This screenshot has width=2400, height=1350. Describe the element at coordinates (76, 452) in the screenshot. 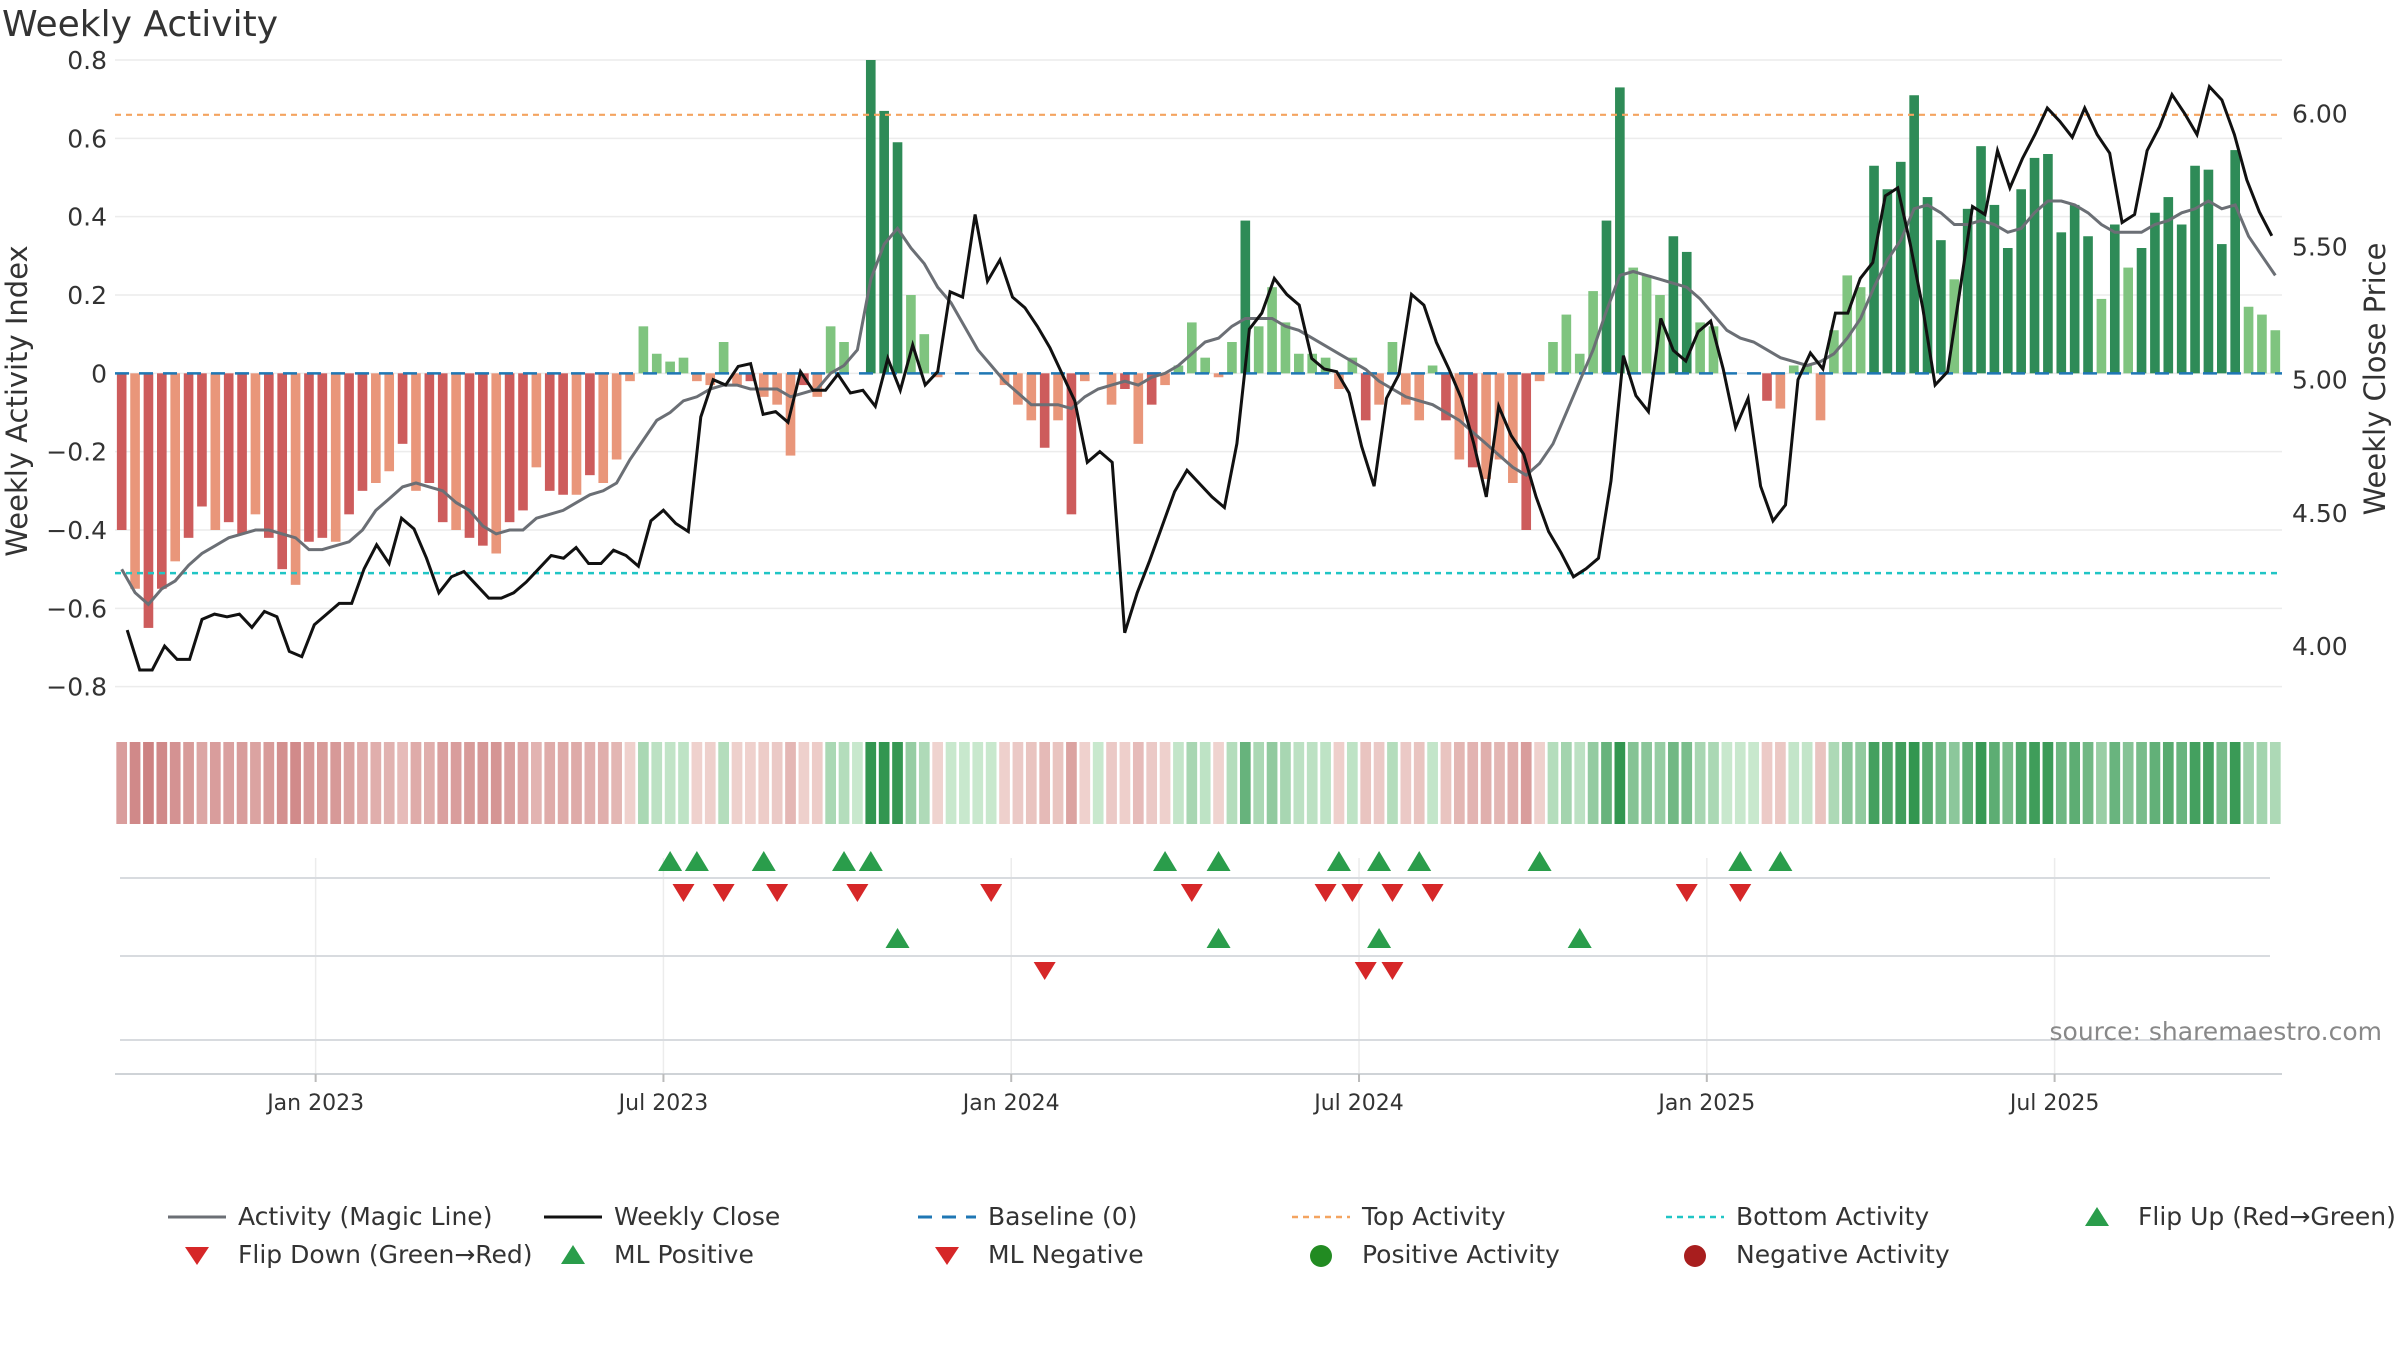

I see `y-left-tick-label: −0.2` at that location.